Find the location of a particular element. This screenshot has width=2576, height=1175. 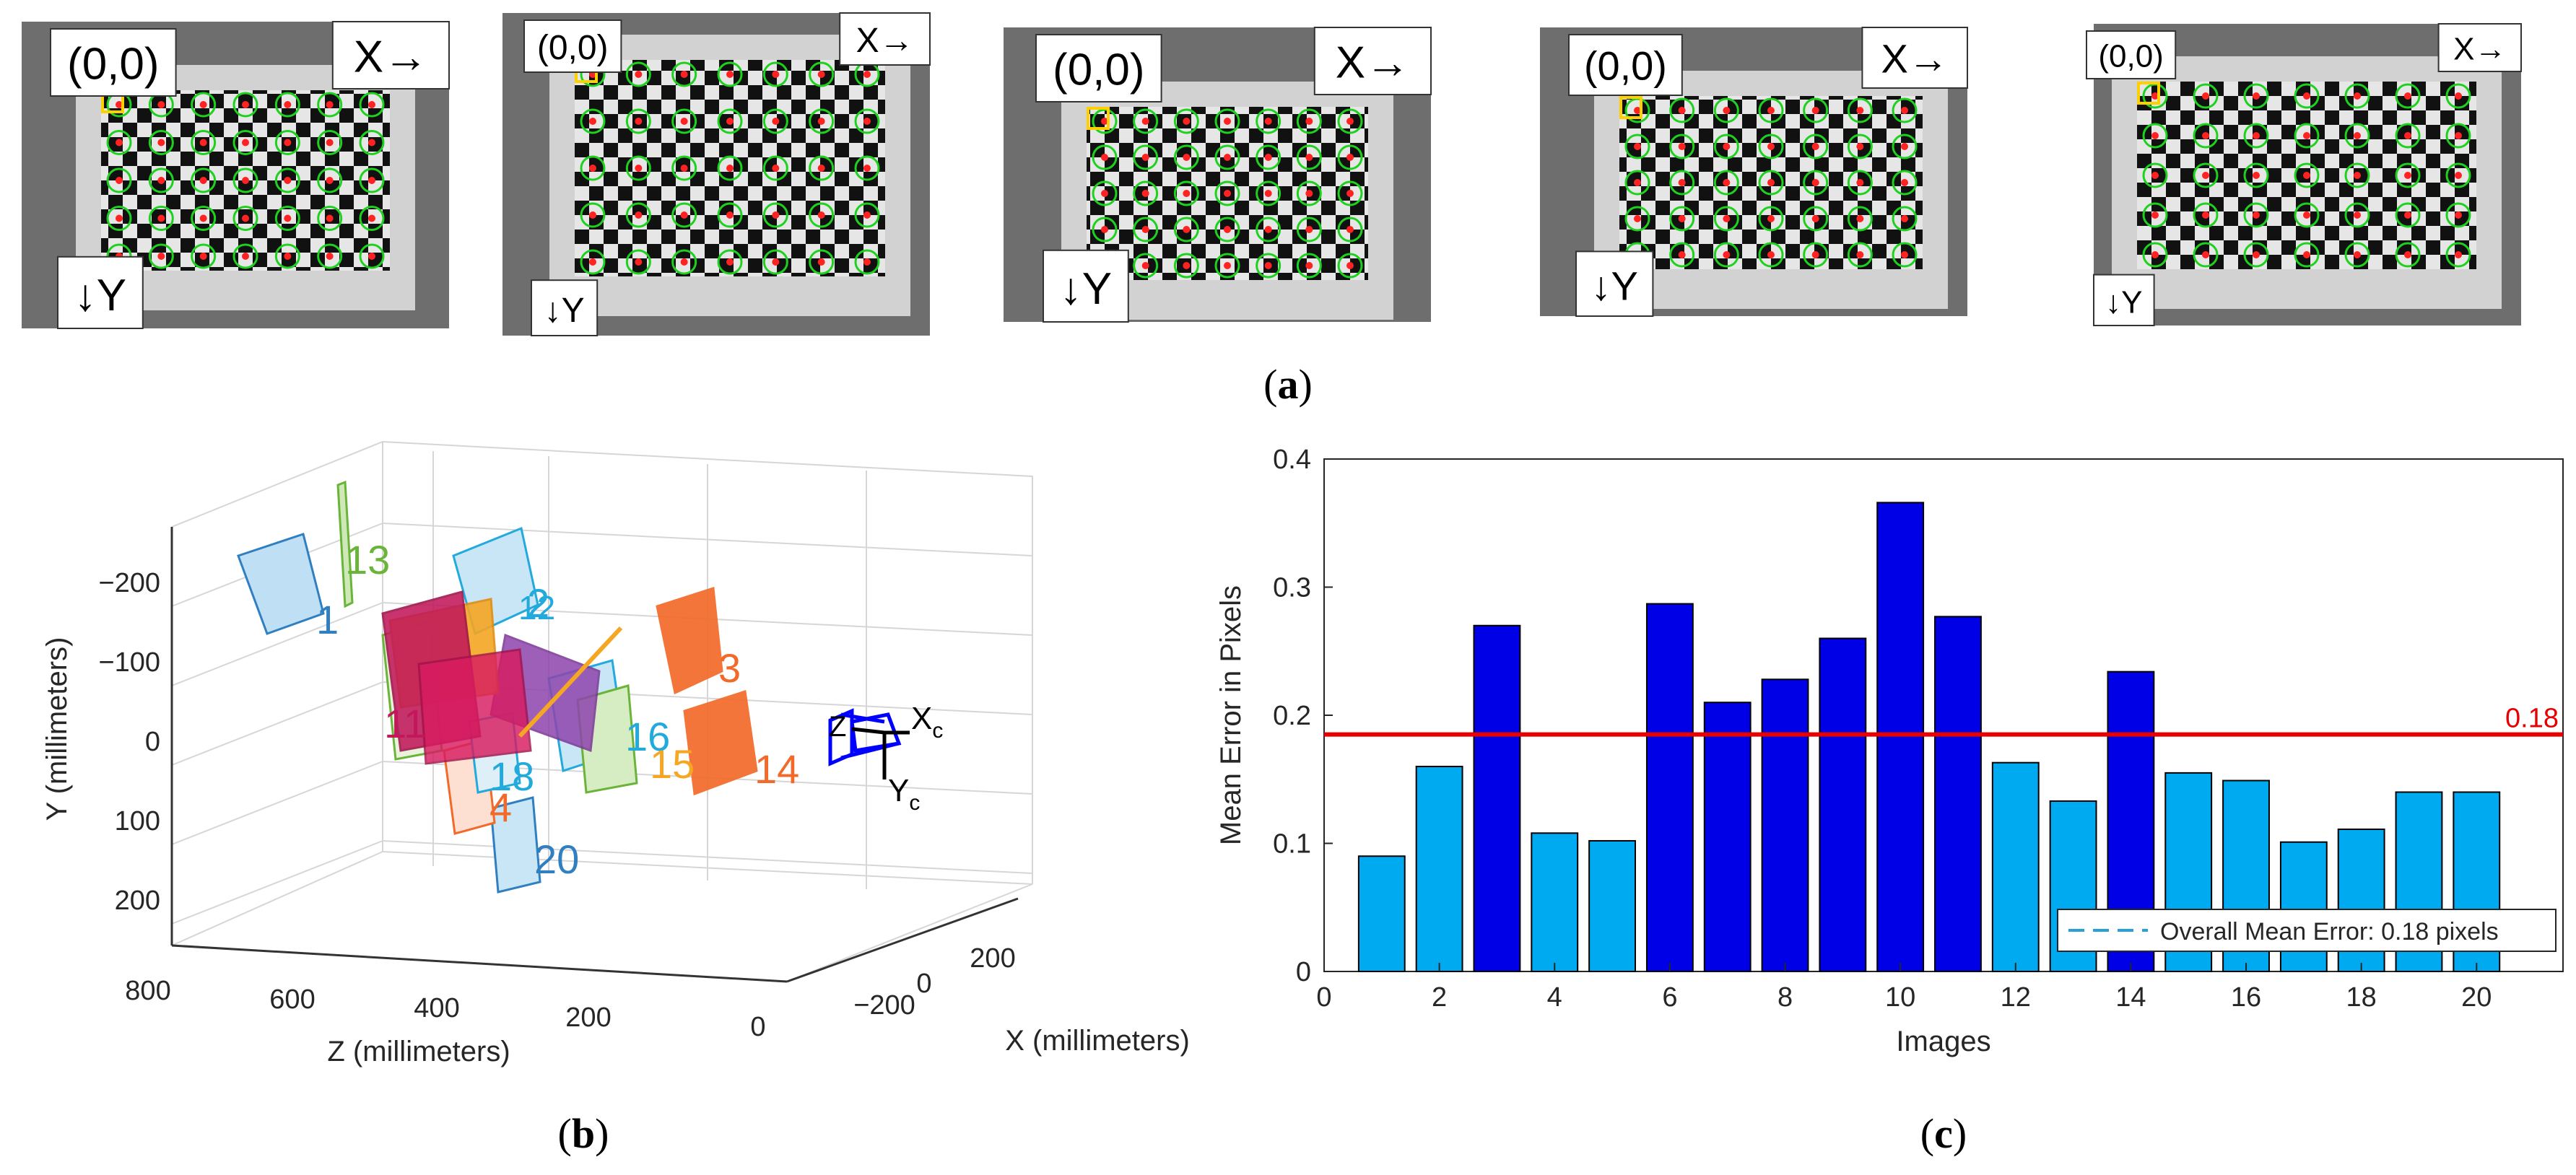

x-tick-label: 2 is located at coordinates (1439, 997).